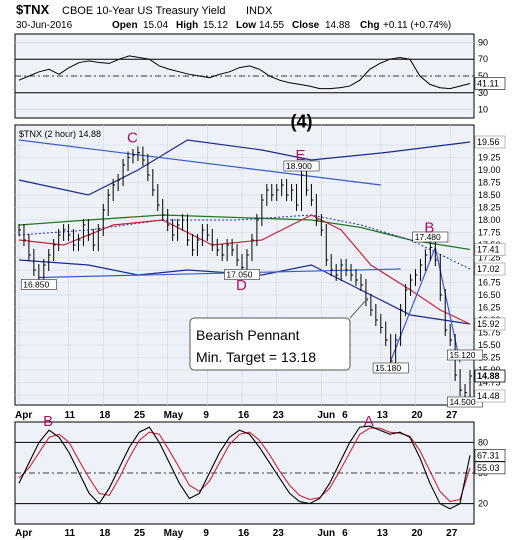 Image resolution: width=520 pixels, height=540 pixels. What do you see at coordinates (483, 59) in the screenshot?
I see `top-y-tick: 70` at bounding box center [483, 59].